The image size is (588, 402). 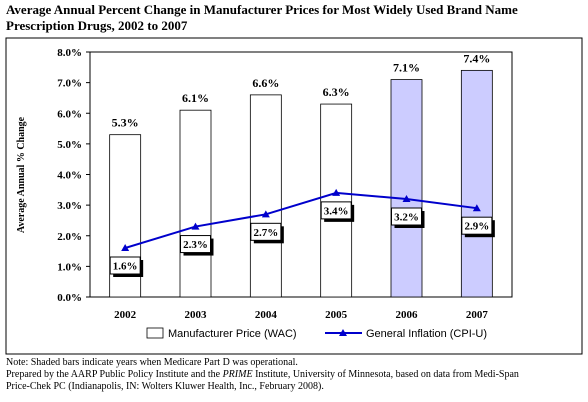 I want to click on x-tick-label: 2005, so click(x=336, y=315).